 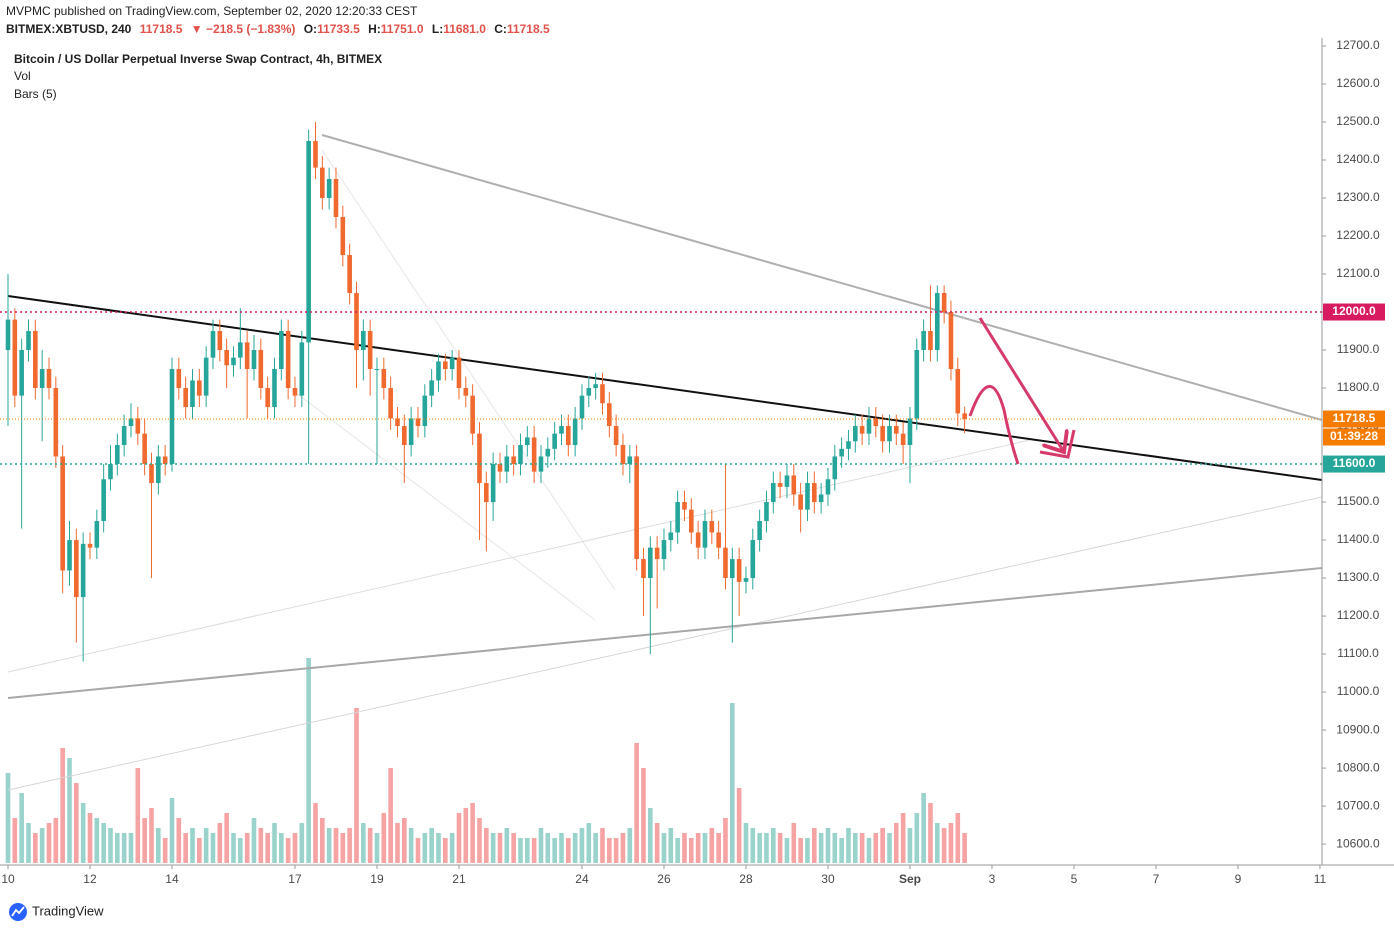 What do you see at coordinates (1057, 444) in the screenshot?
I see `projection-arrowhead` at bounding box center [1057, 444].